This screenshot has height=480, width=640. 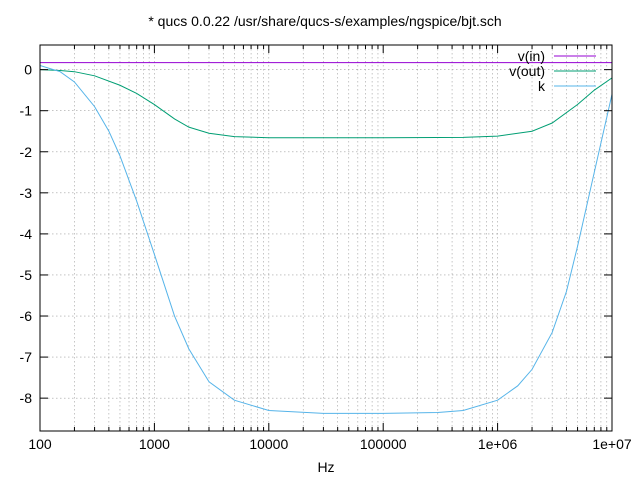 I want to click on x-tick-labels: 100 1000 10000 100000 1e+06 1e+07, so click(x=330, y=444).